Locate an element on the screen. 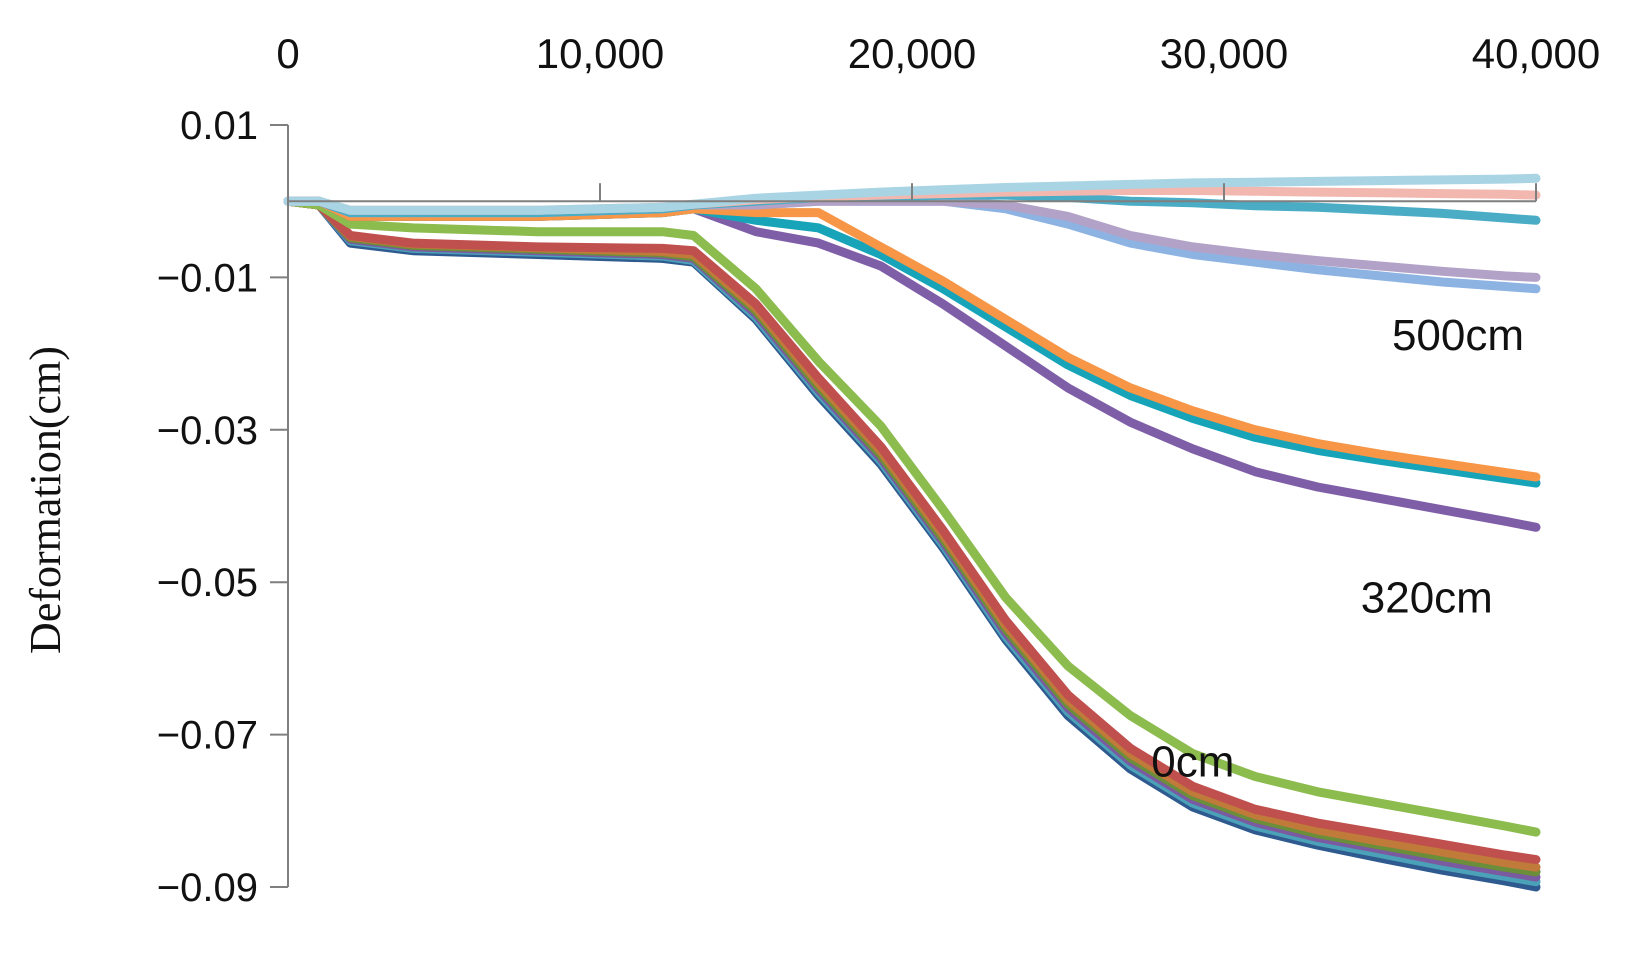 Image resolution: width=1647 pixels, height=957 pixels. curve-annotation: 320cm is located at coordinates (1427, 598).